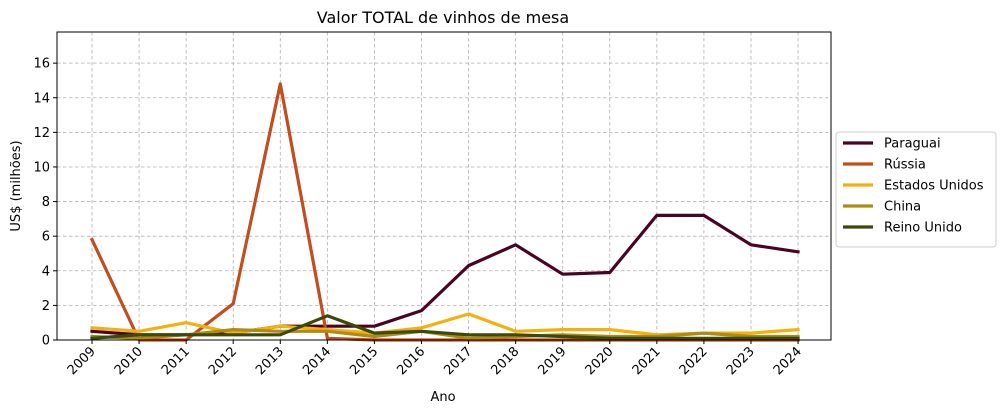  What do you see at coordinates (317, 361) in the screenshot?
I see `x-tick-label: 2014` at bounding box center [317, 361].